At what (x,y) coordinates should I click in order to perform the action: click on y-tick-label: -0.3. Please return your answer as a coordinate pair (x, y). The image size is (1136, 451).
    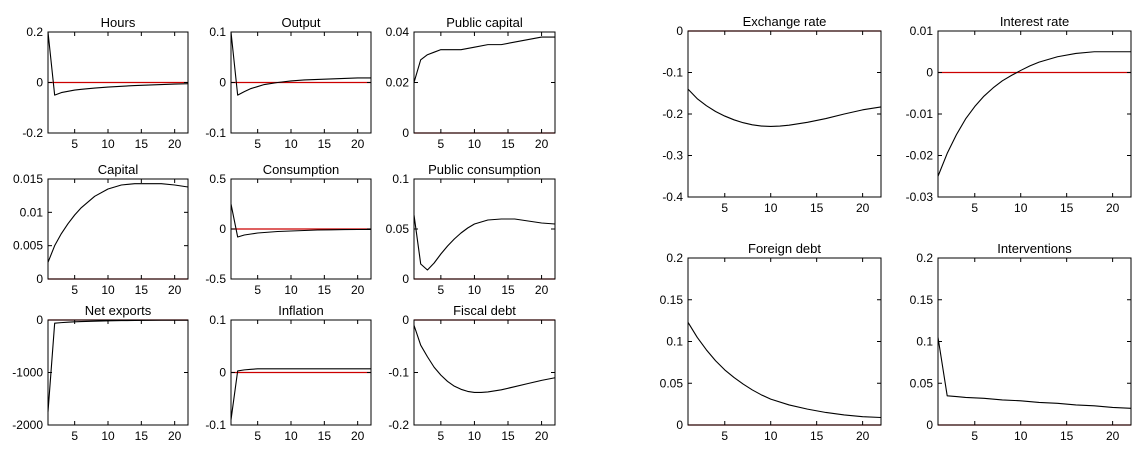
    Looking at the image, I should click on (672, 156).